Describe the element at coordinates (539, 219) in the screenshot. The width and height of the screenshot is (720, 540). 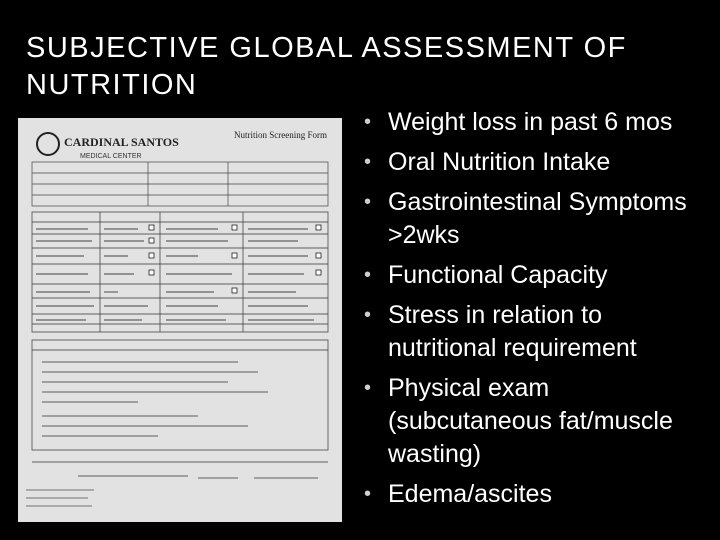
I see `criteria-item: Gastrointestinal Symptoms >2wks` at that location.